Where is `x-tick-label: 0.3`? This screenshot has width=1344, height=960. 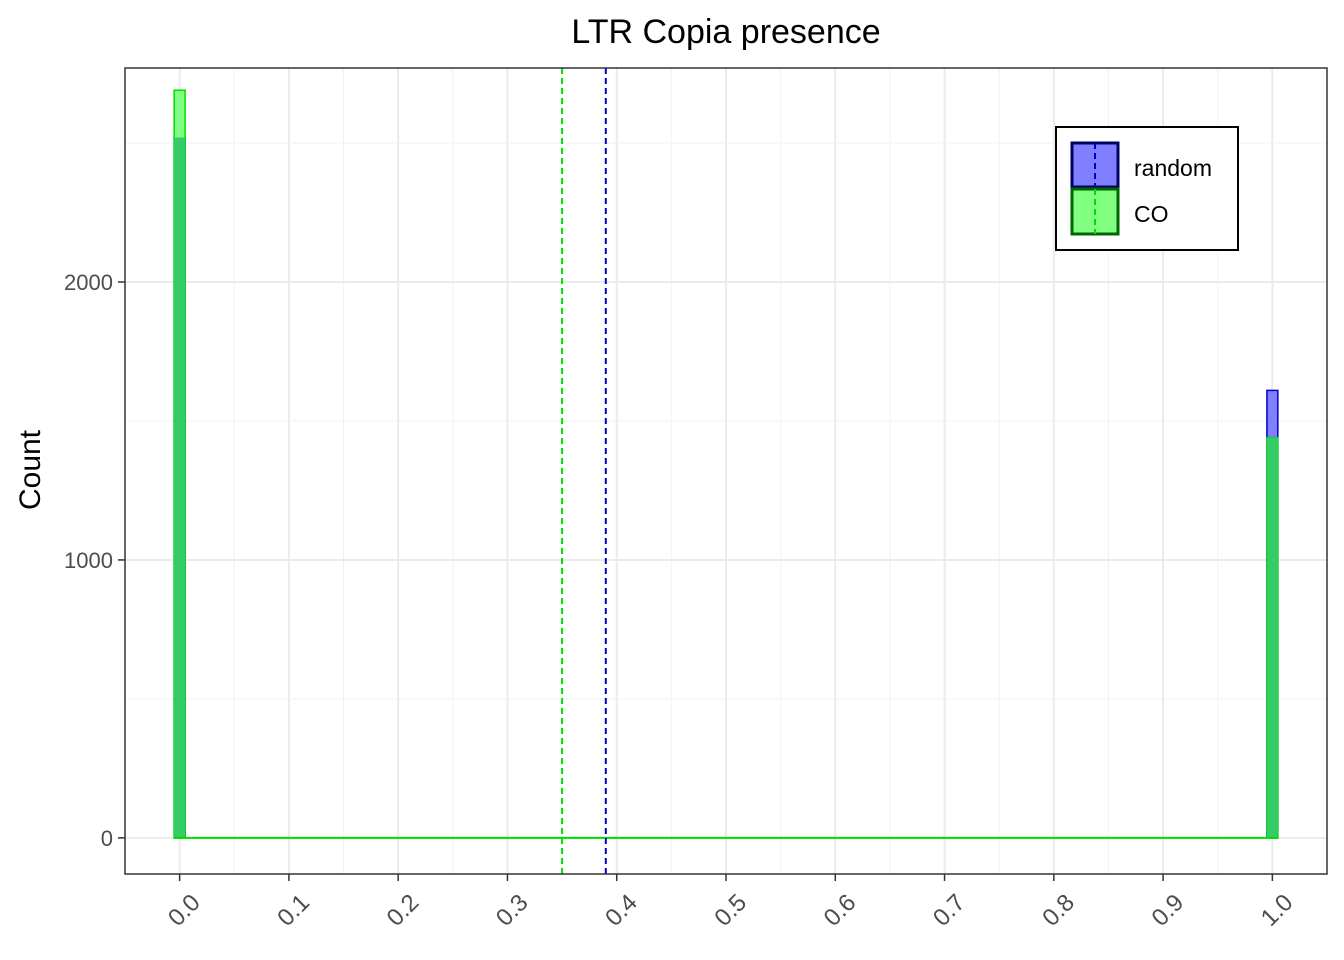 x-tick-label: 0.3 is located at coordinates (512, 910).